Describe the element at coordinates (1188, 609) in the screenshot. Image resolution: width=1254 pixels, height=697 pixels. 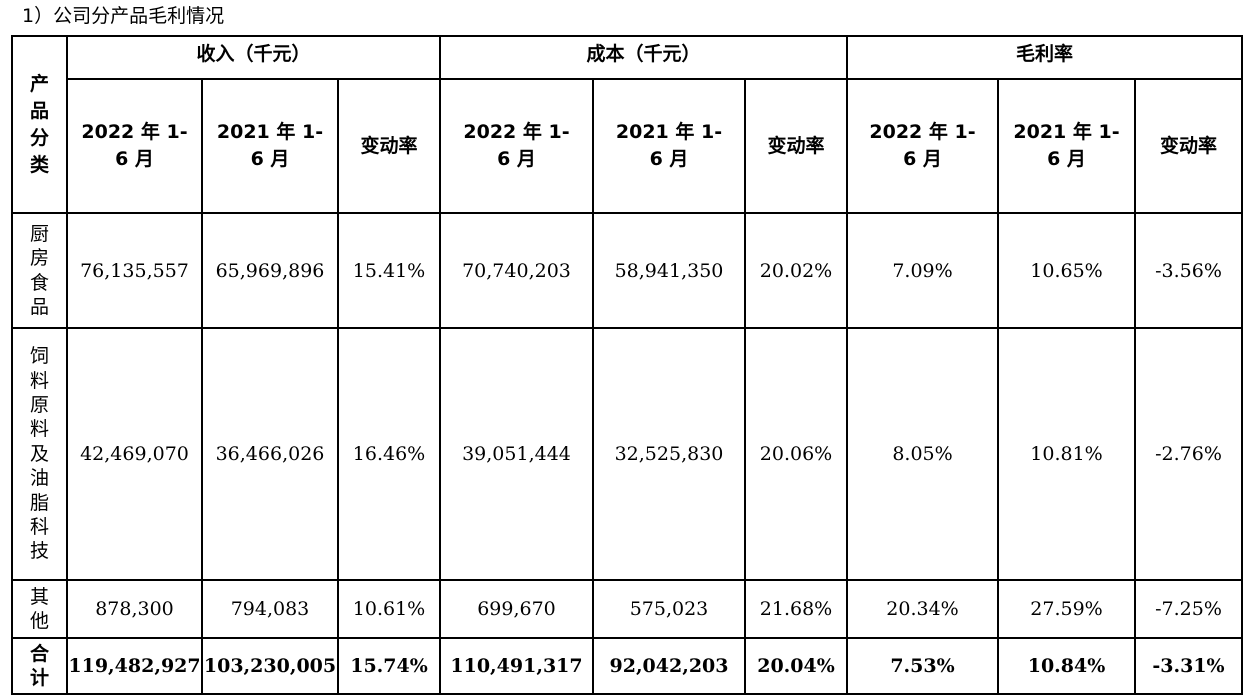
I see `cell-margin-change: -7.25%` at that location.